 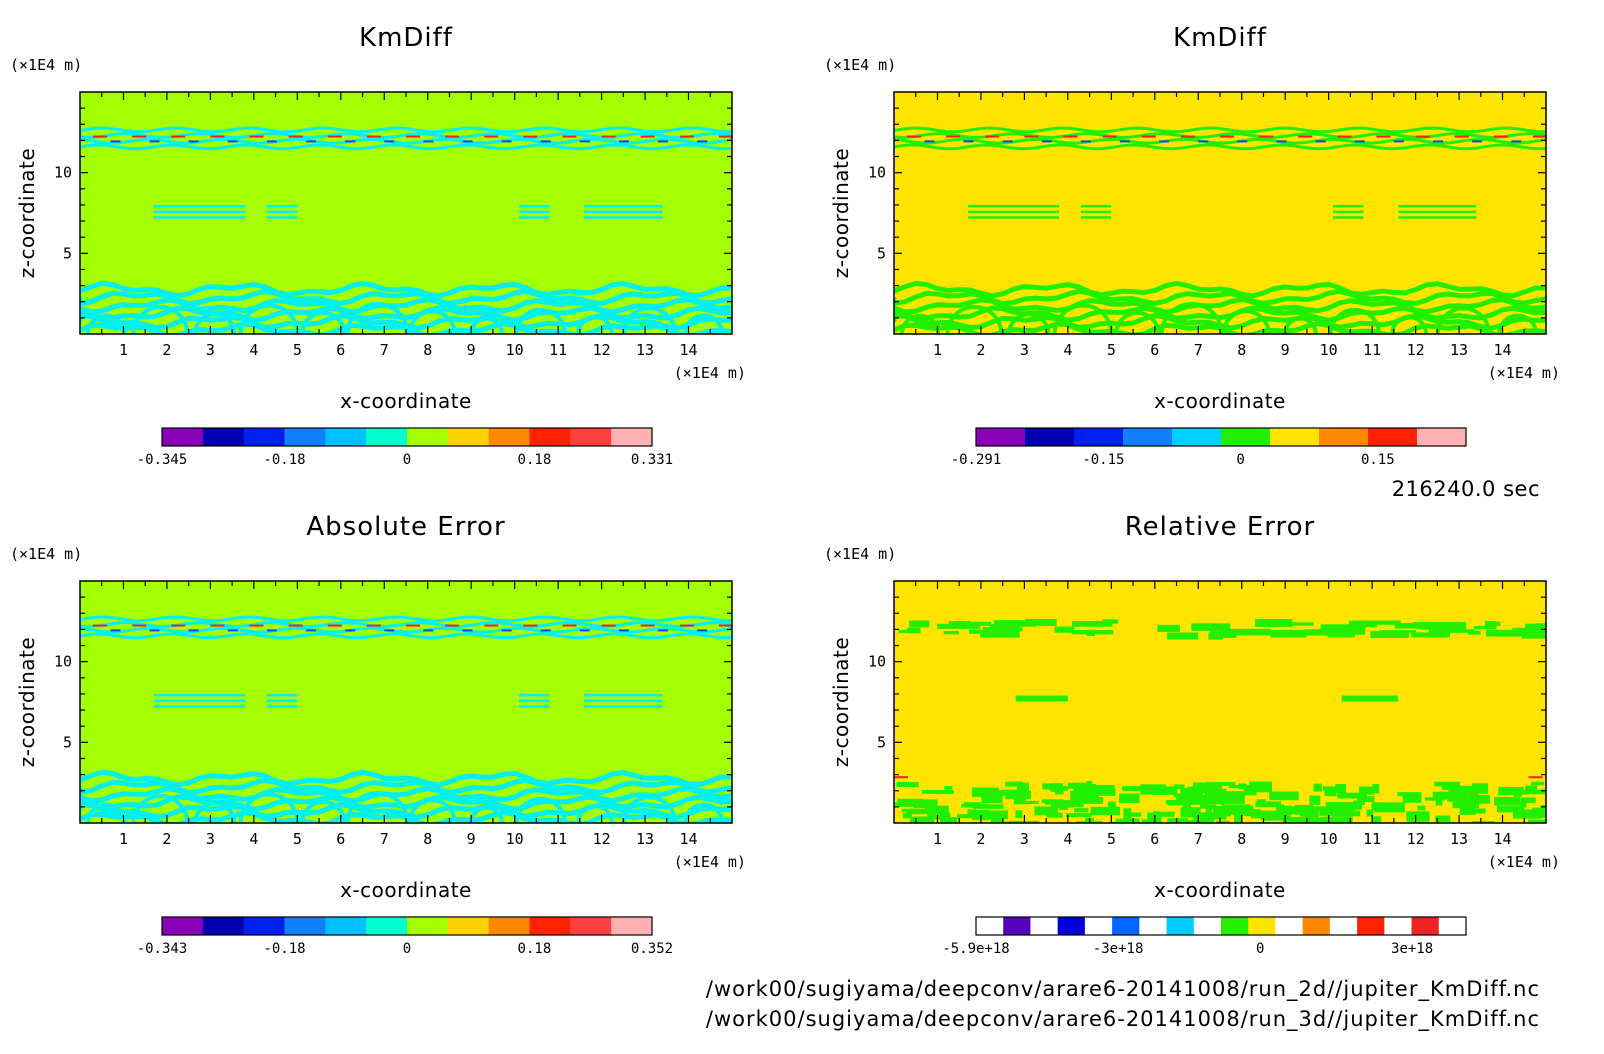 What do you see at coordinates (535, 460) in the screenshot?
I see `colorbar-label: 0.18` at bounding box center [535, 460].